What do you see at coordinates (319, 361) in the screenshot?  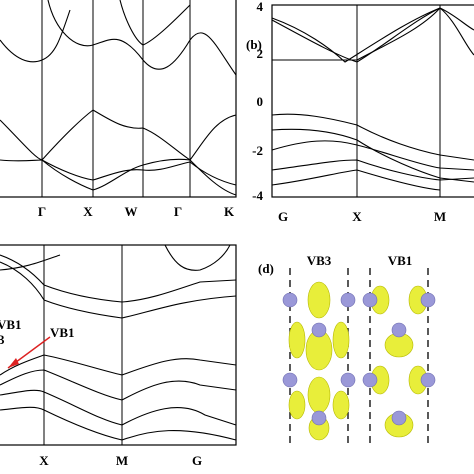 I see `orbital-vb3` at bounding box center [319, 361].